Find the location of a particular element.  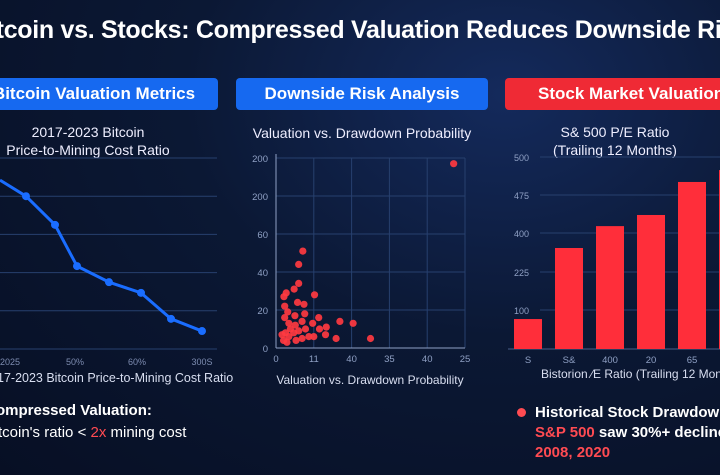

right-note-highlight: S&P 500 is located at coordinates (565, 432).